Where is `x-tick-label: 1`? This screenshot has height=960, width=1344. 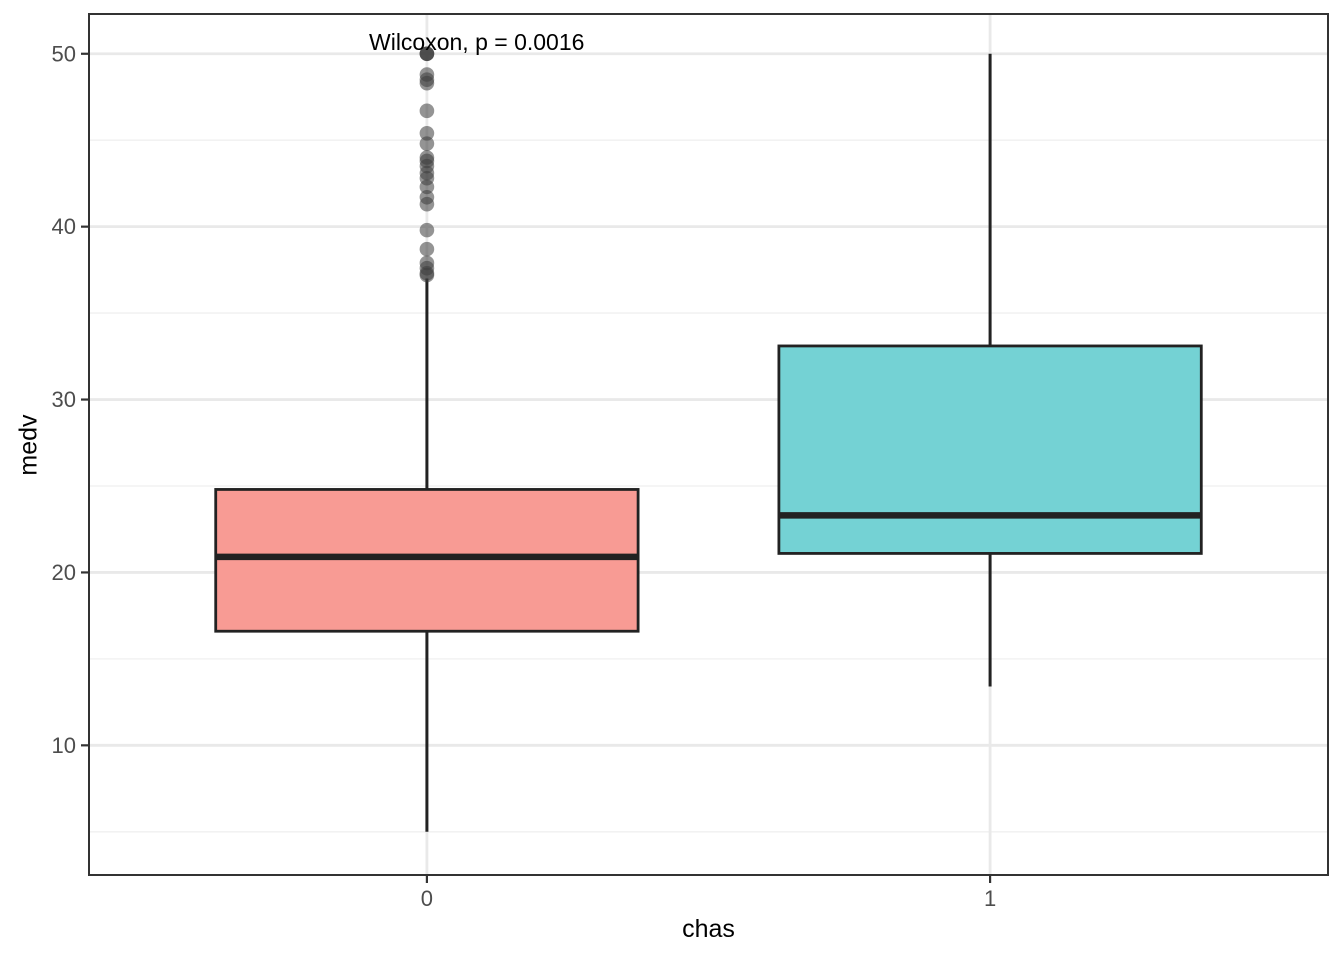 x-tick-label: 1 is located at coordinates (990, 898).